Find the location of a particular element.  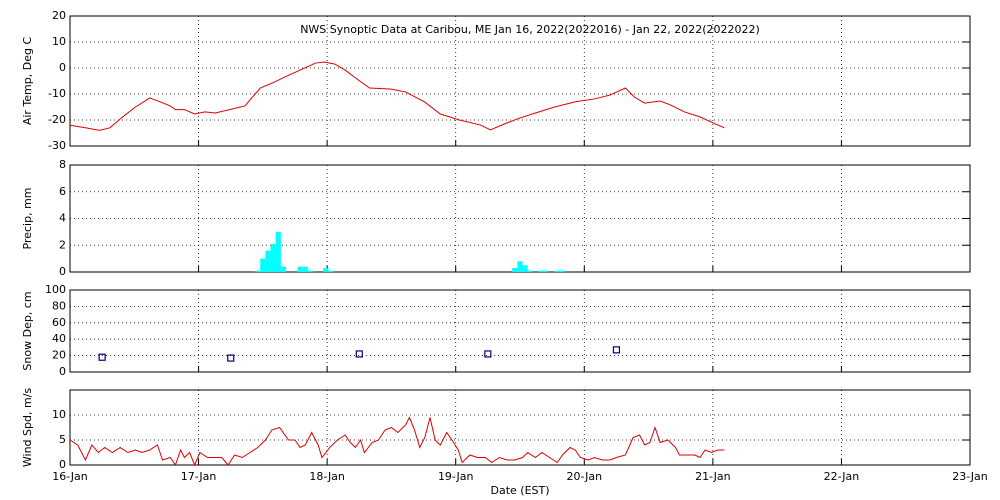

x-tick-label: 16-Jan is located at coordinates (70, 476).